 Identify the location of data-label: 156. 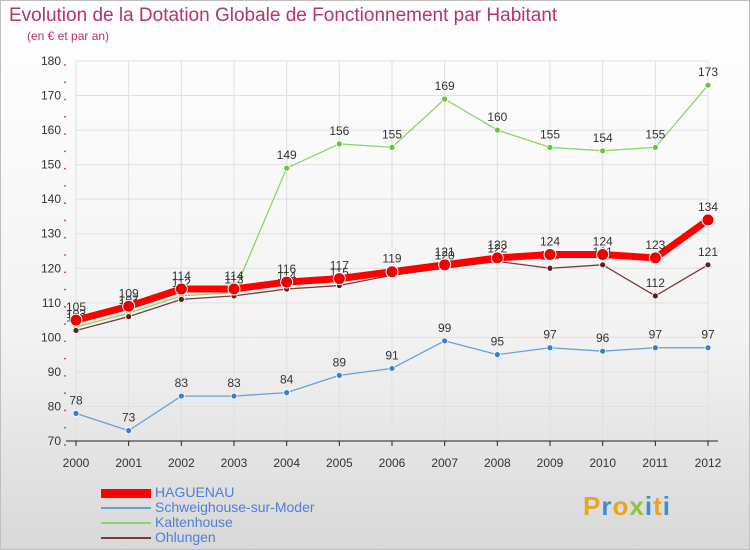
(339, 131).